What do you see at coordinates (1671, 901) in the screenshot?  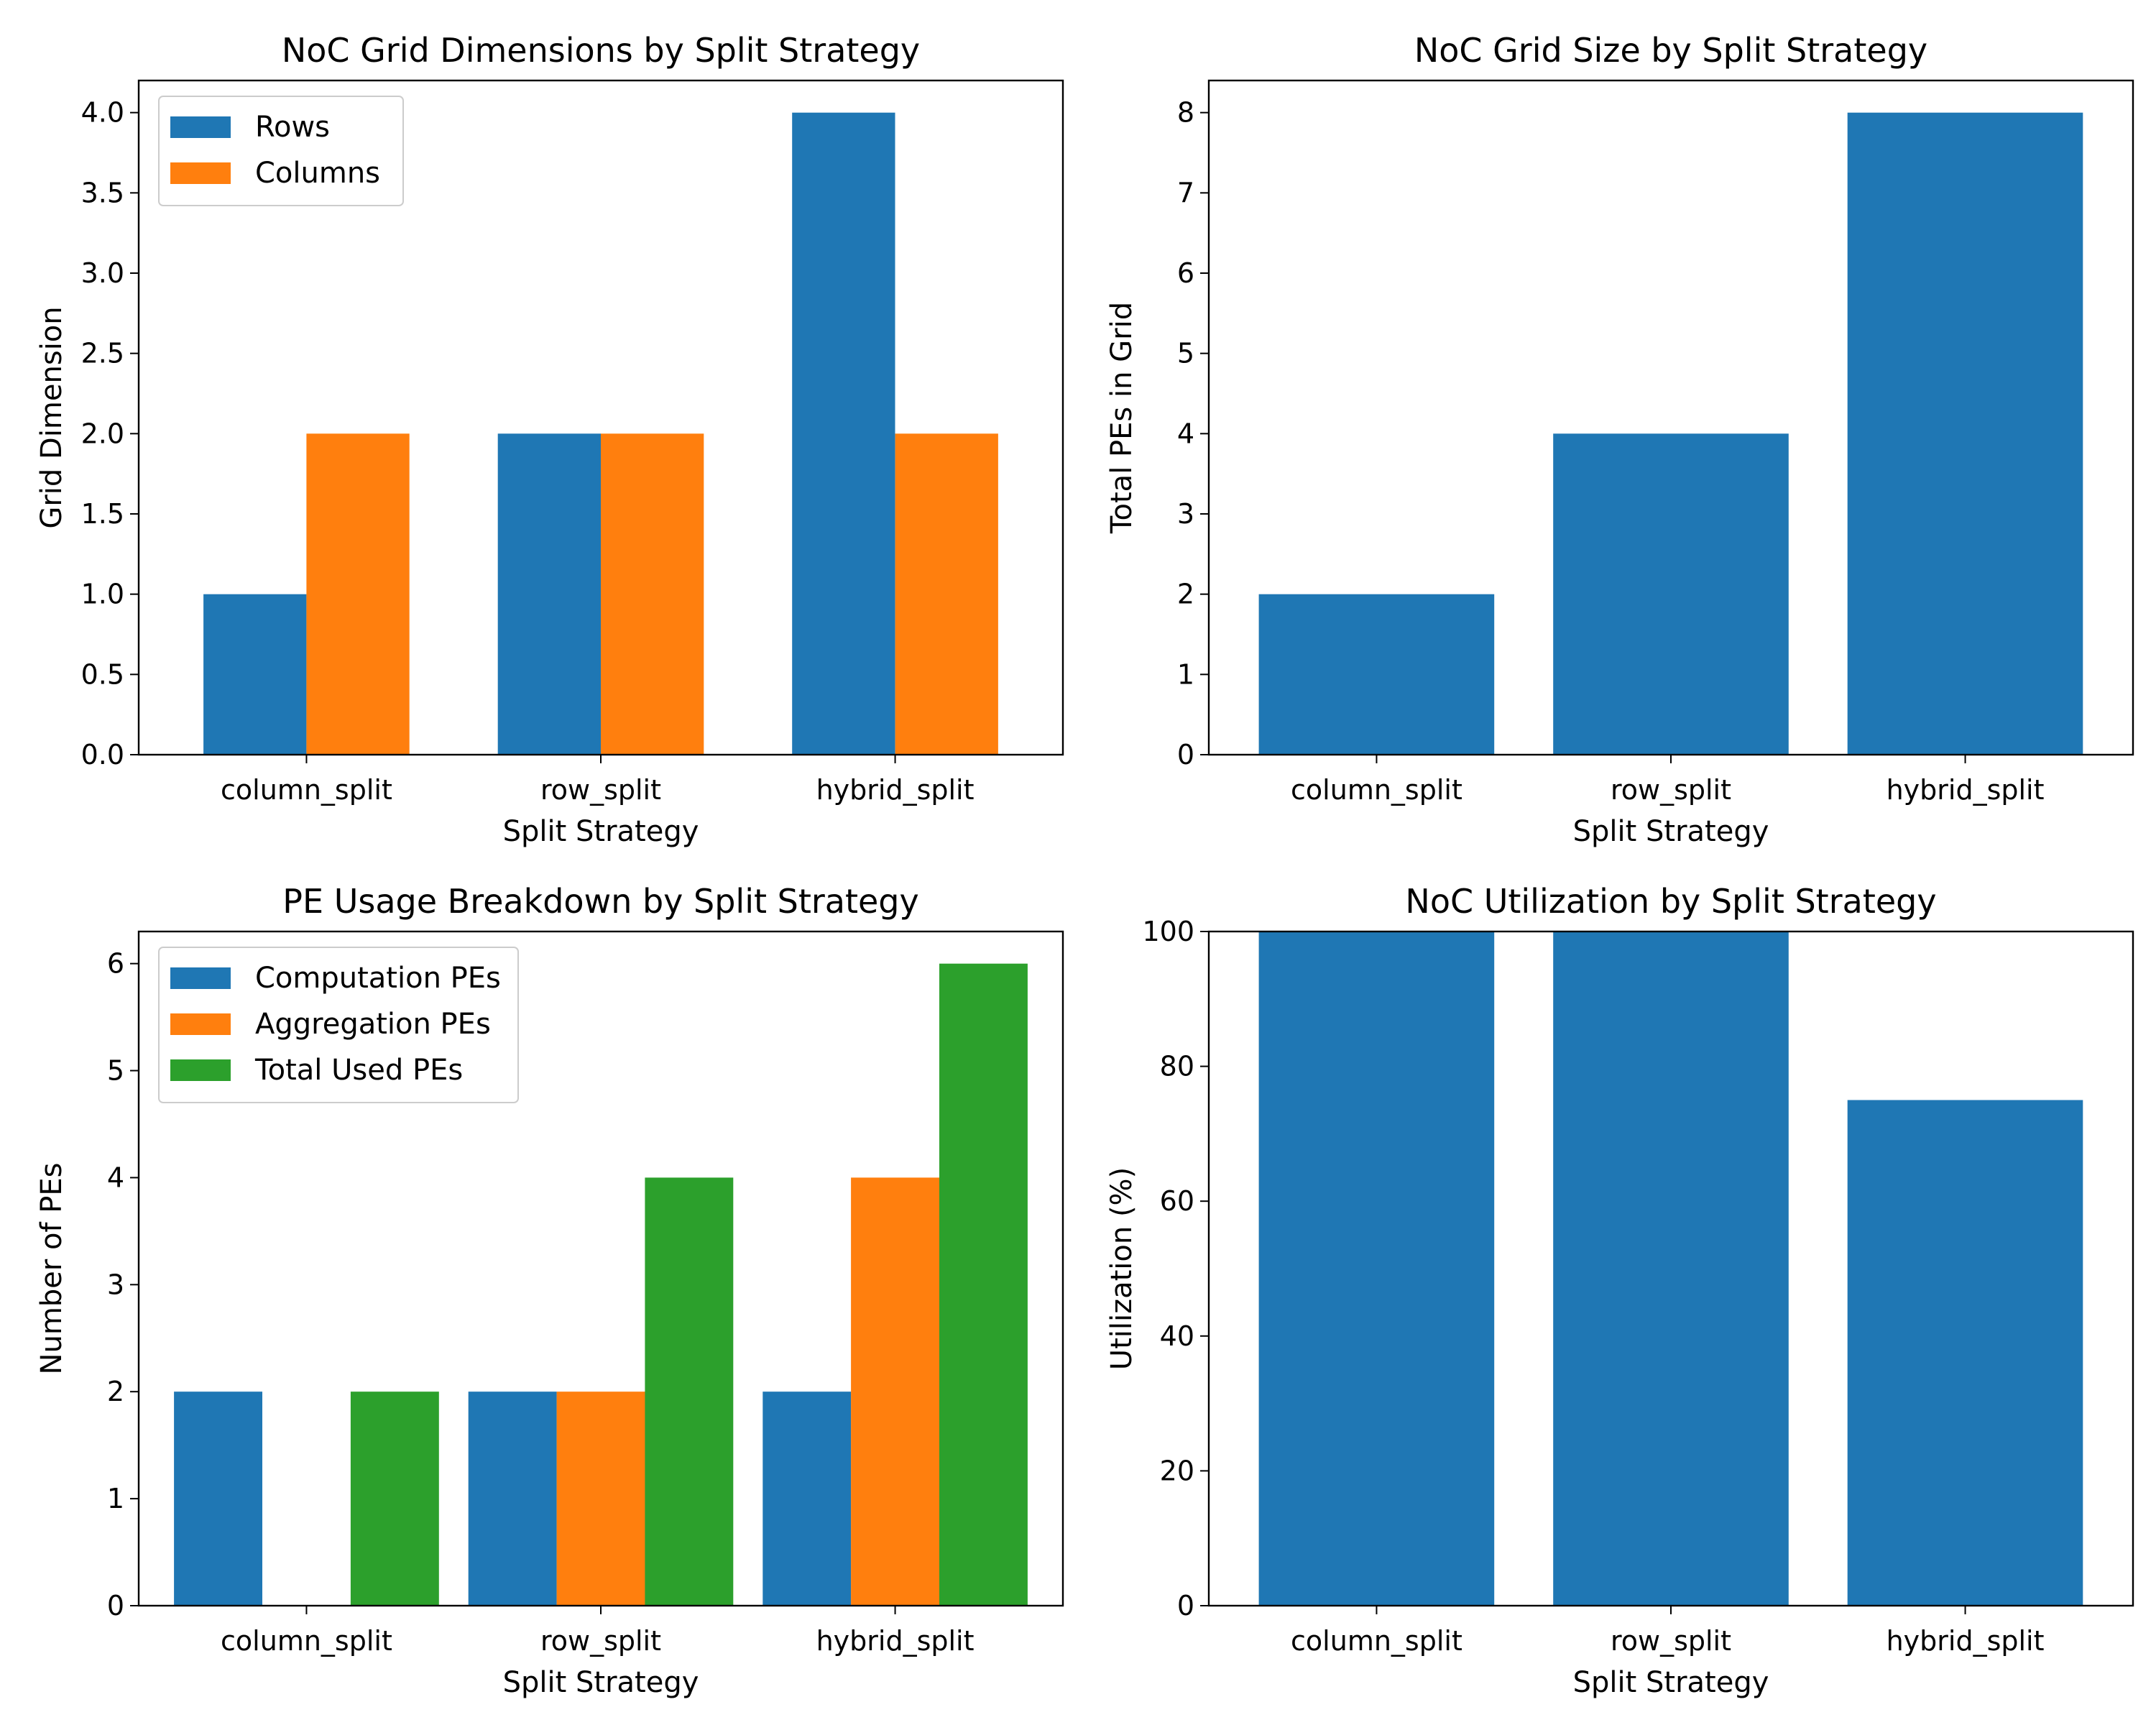 I see `chart-title: NoC Utilization by Split Strategy` at bounding box center [1671, 901].